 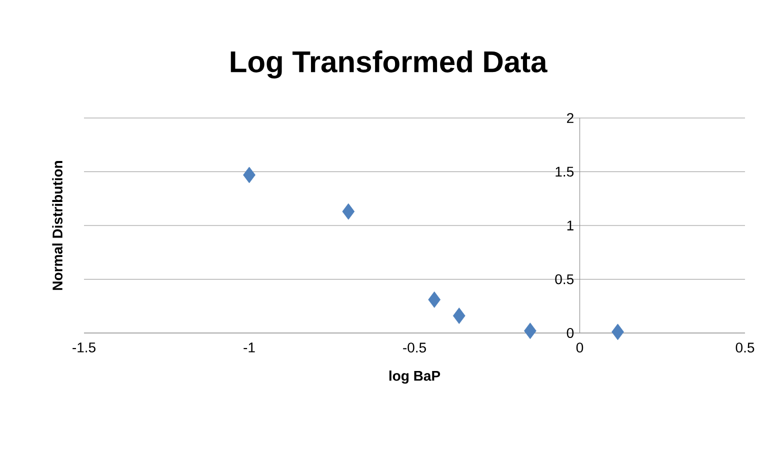 I want to click on x-axis-title: log BaP, so click(x=414, y=377).